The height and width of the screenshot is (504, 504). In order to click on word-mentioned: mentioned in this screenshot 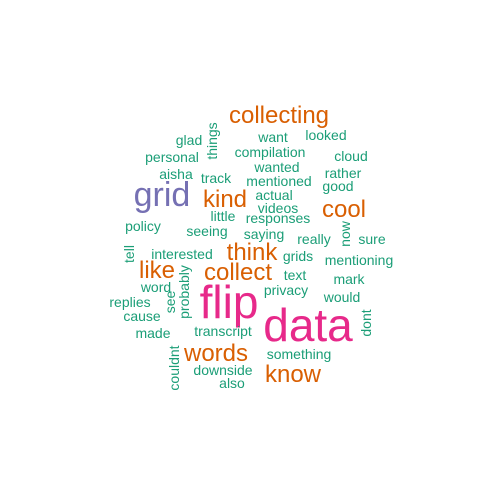, I will do `click(279, 181)`.